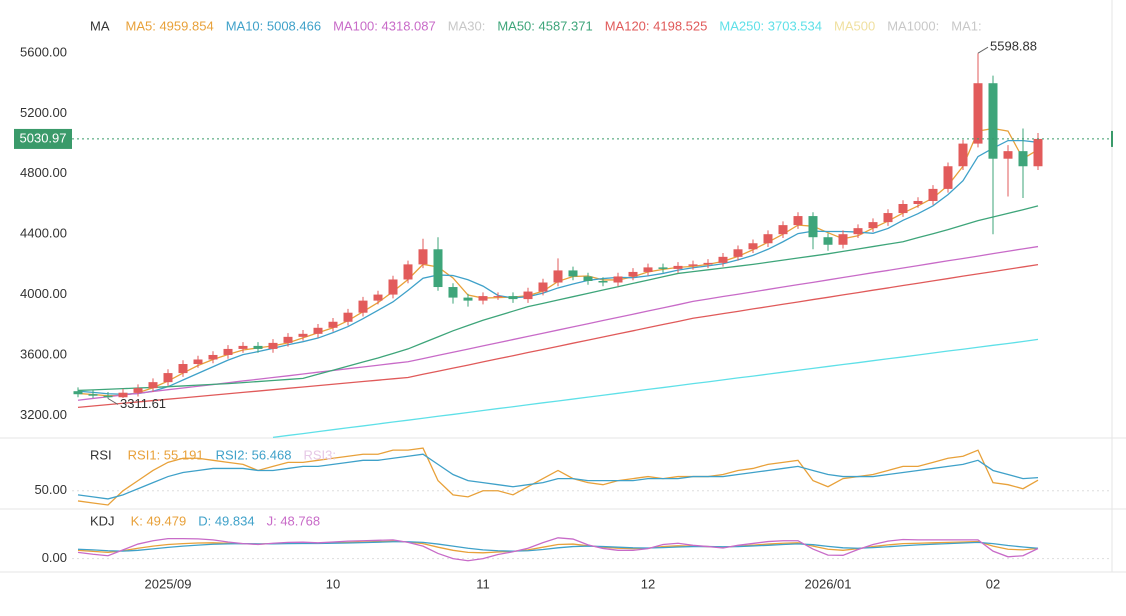  What do you see at coordinates (483, 583) in the screenshot?
I see `x-tick-label: 11` at bounding box center [483, 583].